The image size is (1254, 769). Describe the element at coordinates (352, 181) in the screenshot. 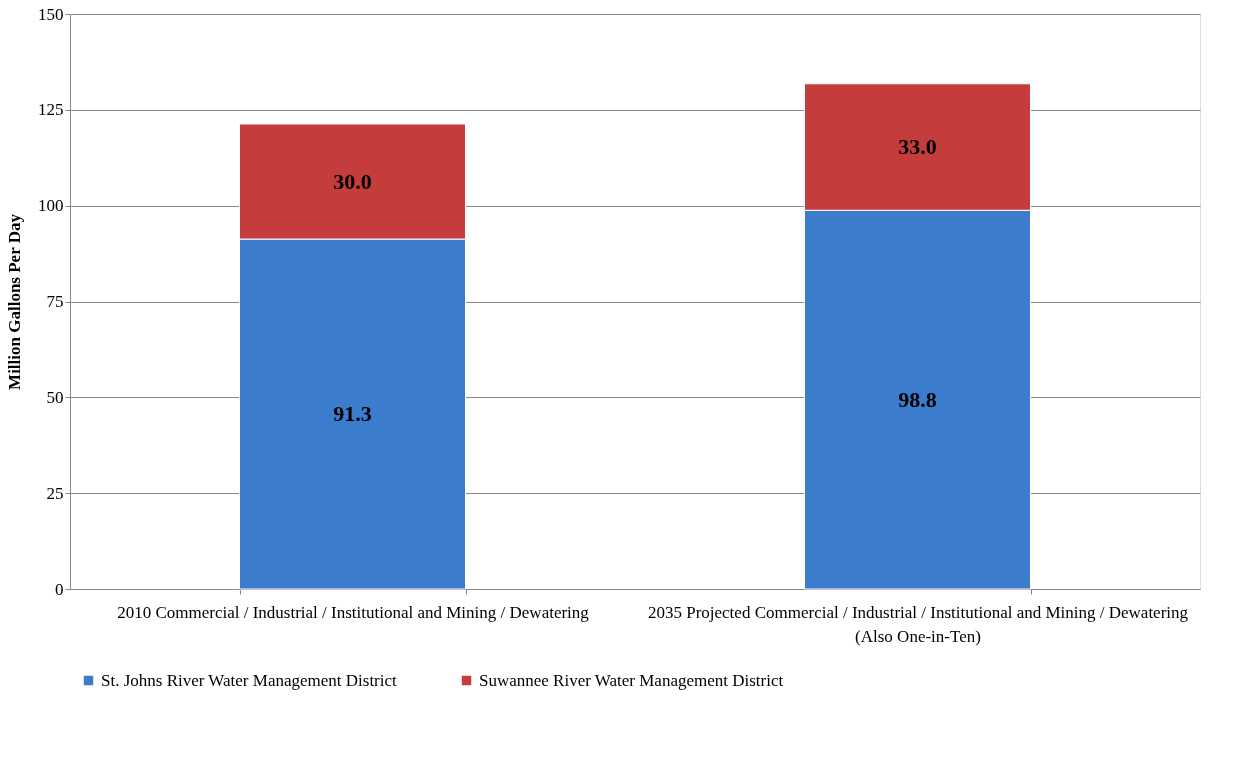

I see `text: 30.0` at that location.